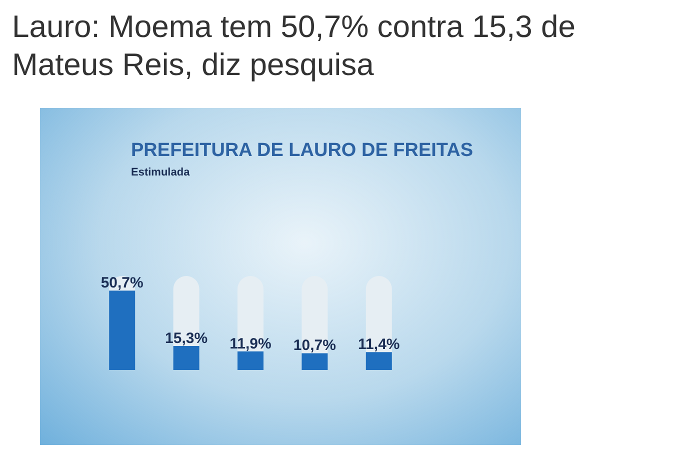 This screenshot has width=681, height=451. Describe the element at coordinates (251, 343) in the screenshot. I see `data-label: 11,9%` at that location.